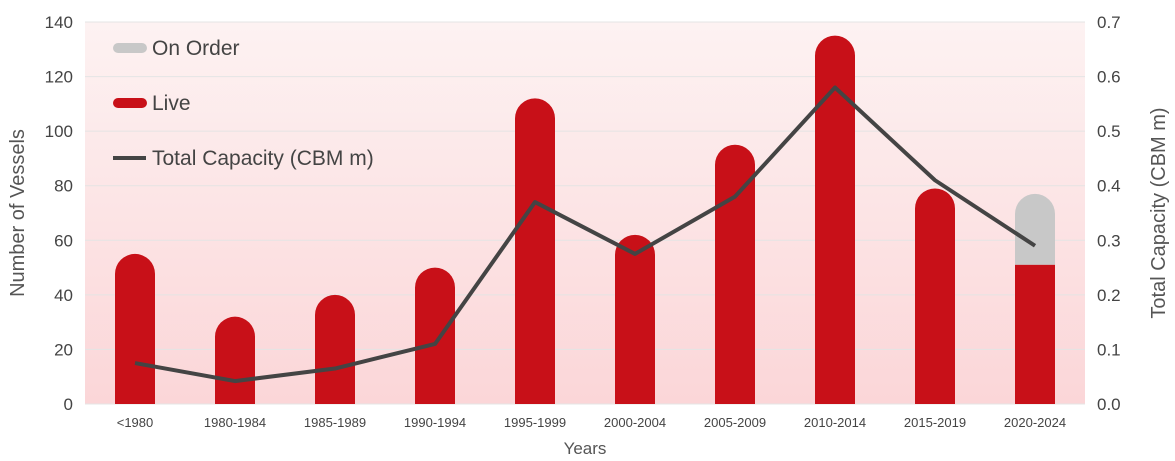 This screenshot has width=1175, height=461. What do you see at coordinates (1109, 77) in the screenshot?
I see `y2-tick-label: 0.6` at bounding box center [1109, 77].